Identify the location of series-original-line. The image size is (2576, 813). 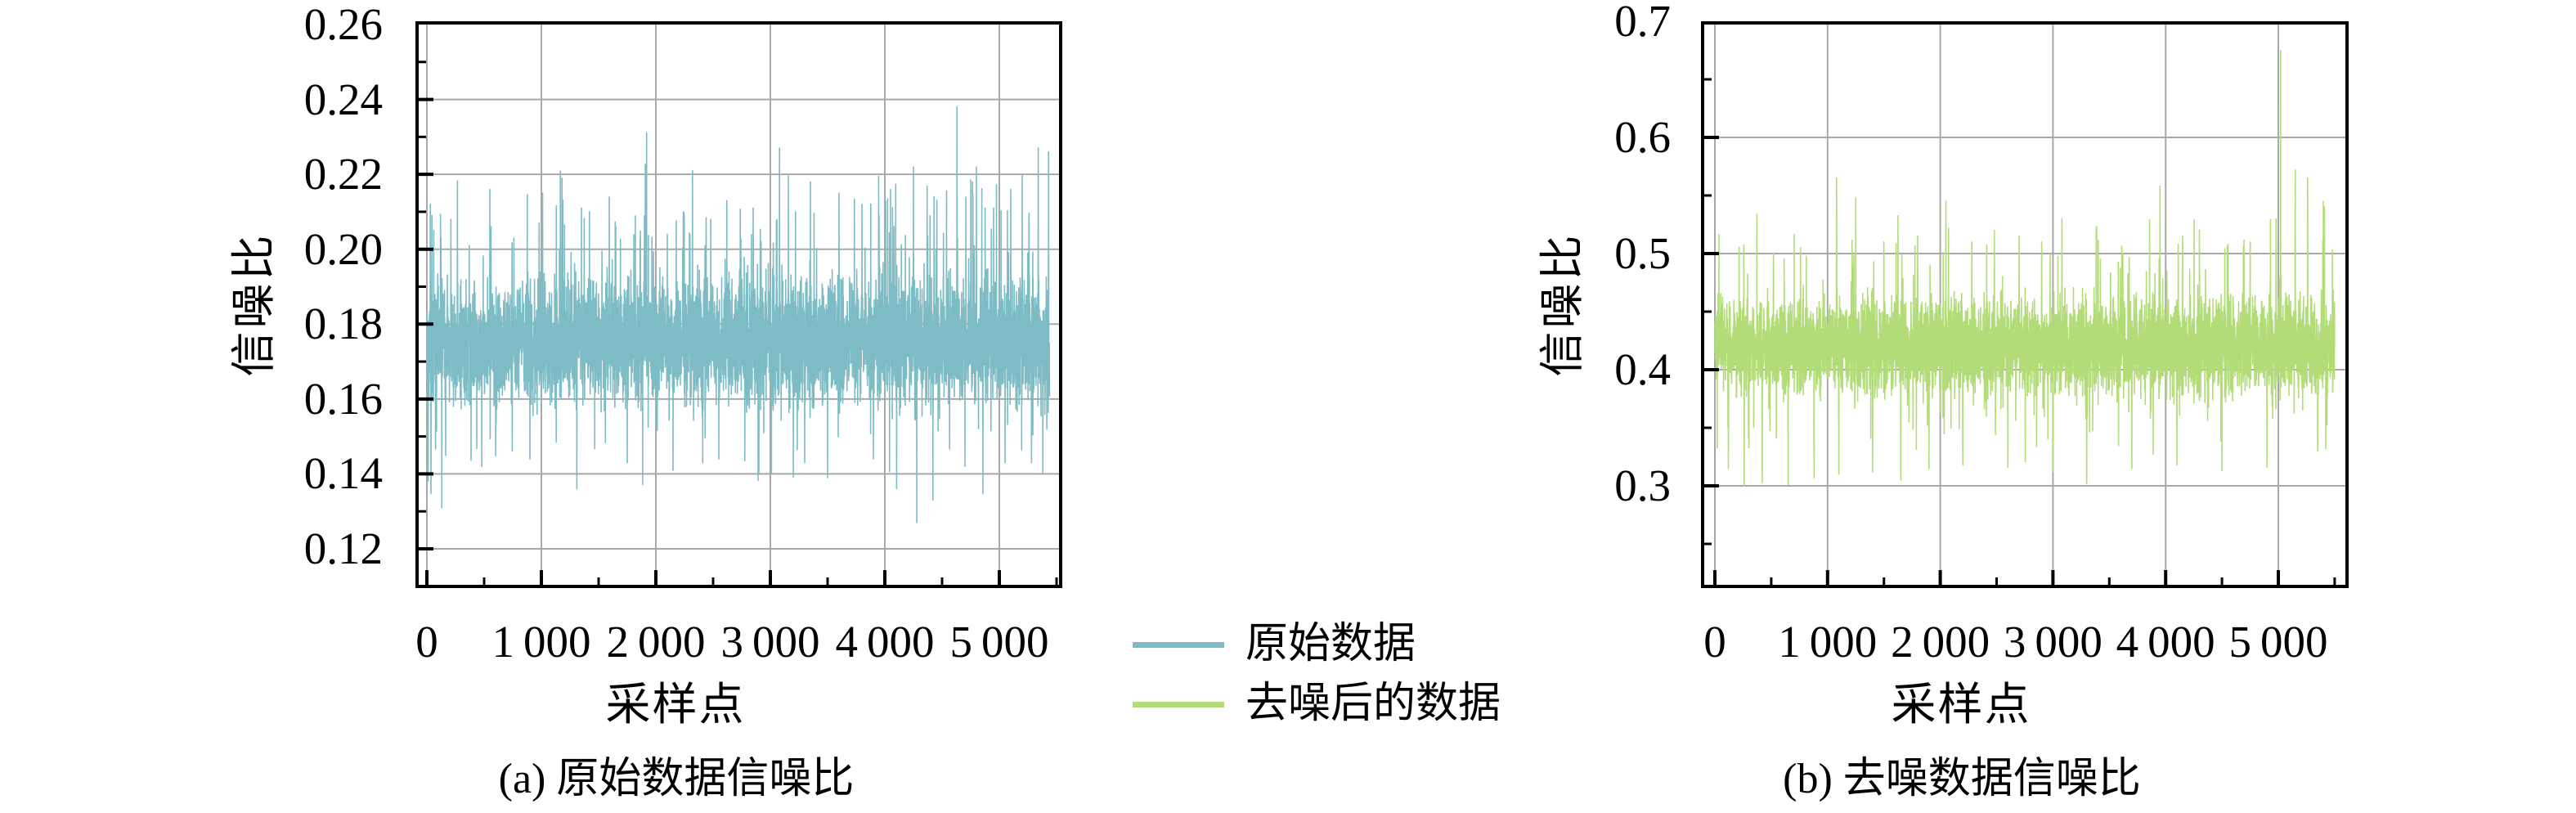
(738, 314).